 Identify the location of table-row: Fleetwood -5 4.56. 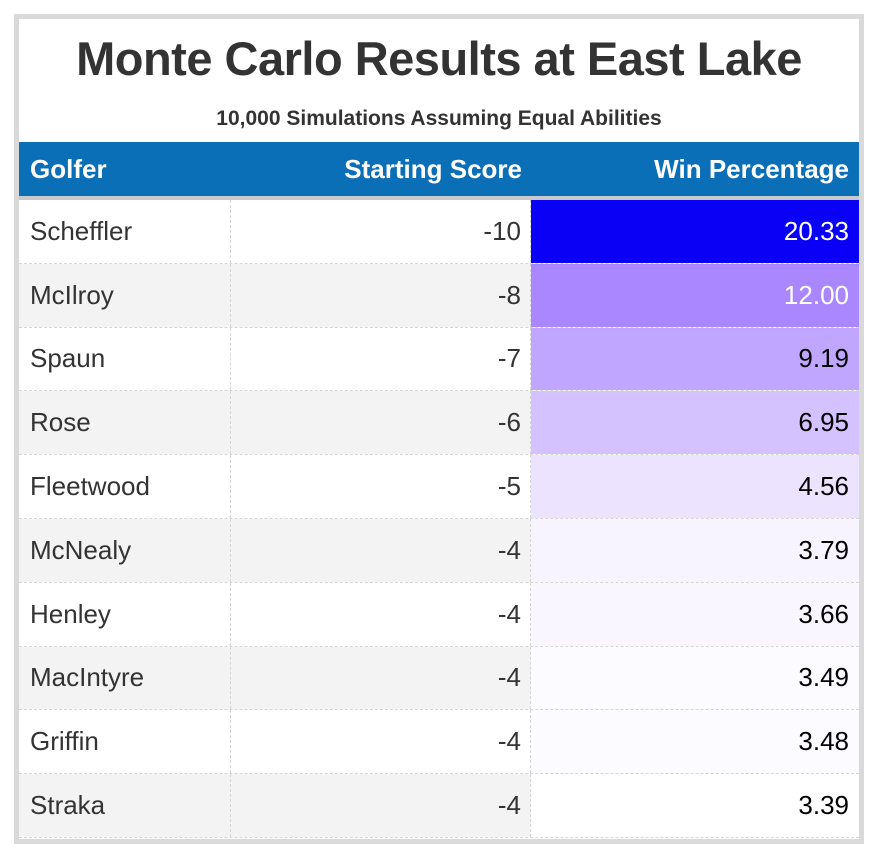
(439, 487).